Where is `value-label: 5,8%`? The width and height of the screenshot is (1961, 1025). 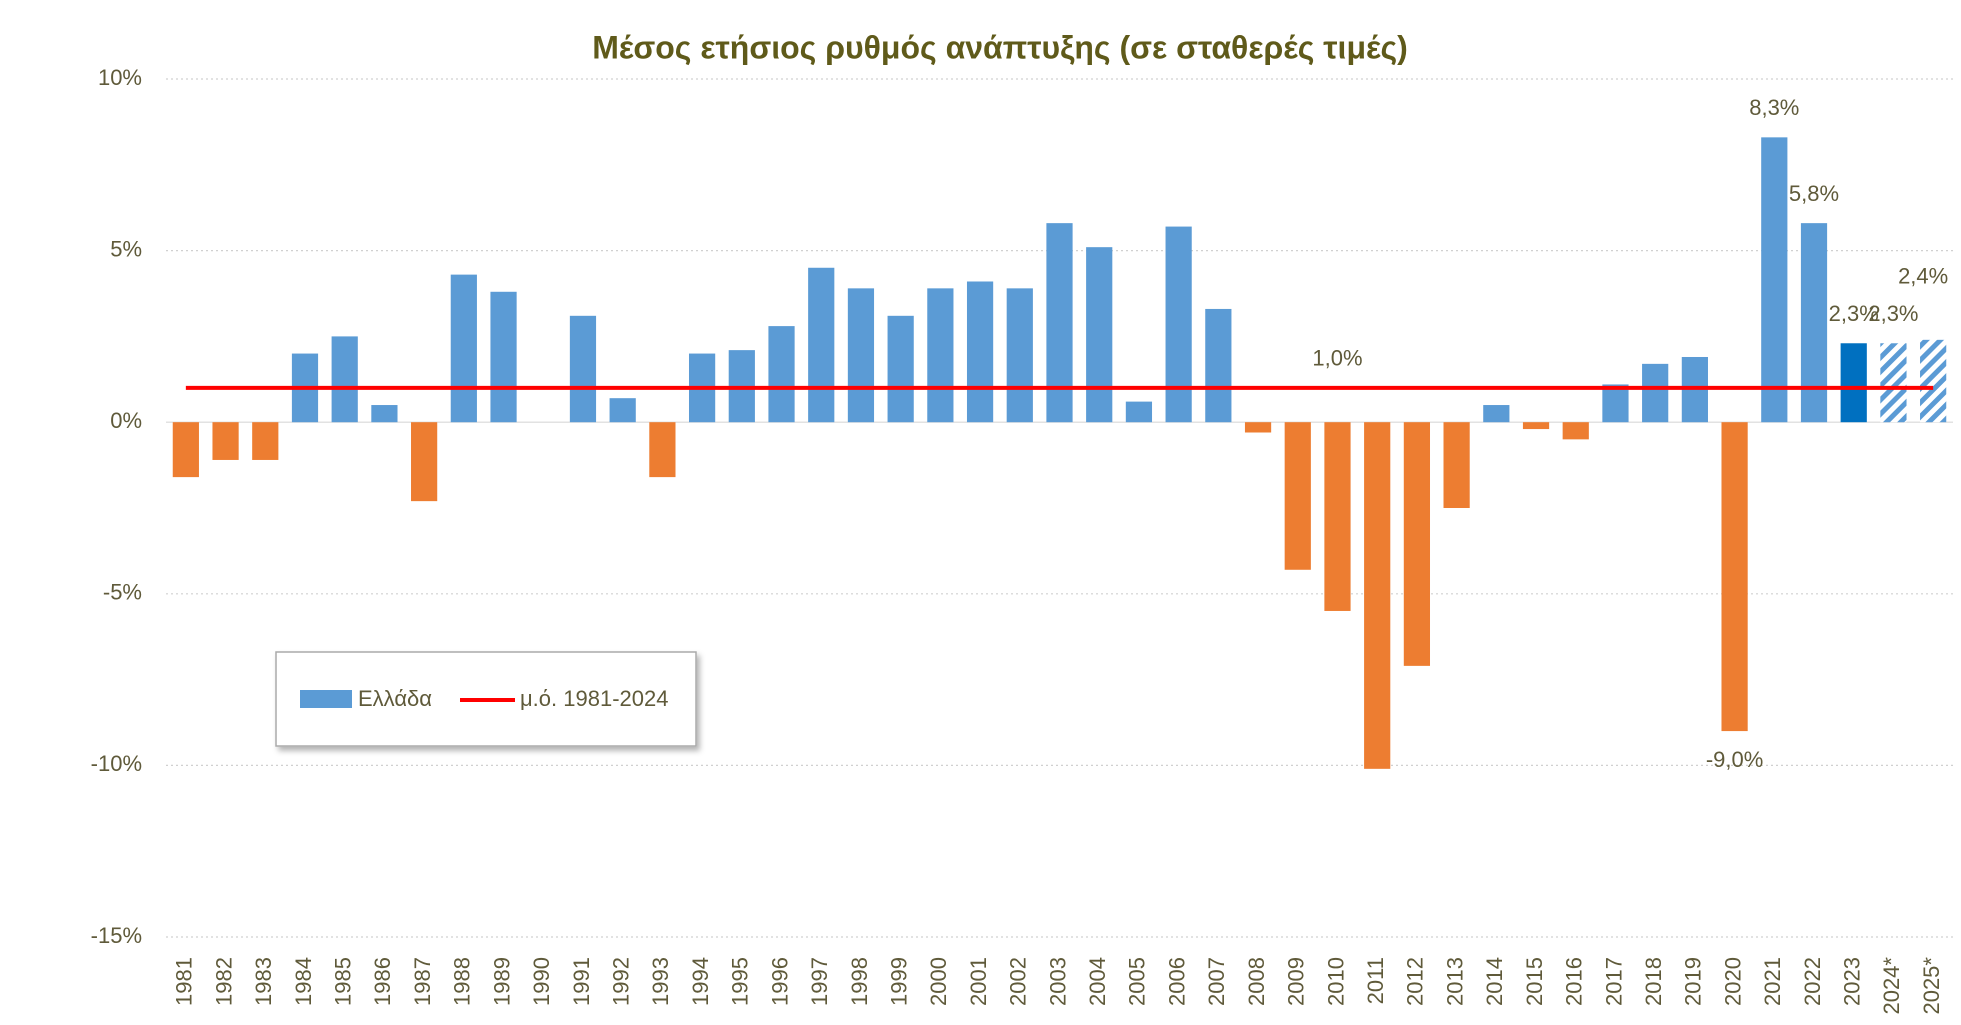 value-label: 5,8% is located at coordinates (1814, 193).